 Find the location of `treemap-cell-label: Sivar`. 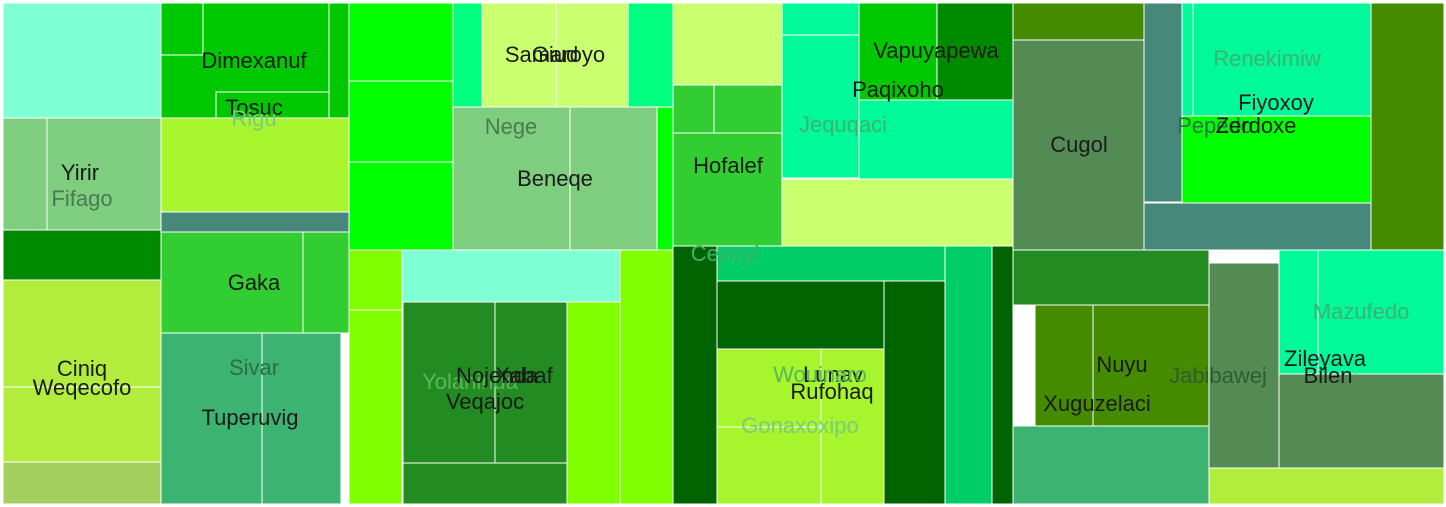

treemap-cell-label: Sivar is located at coordinates (254, 367).